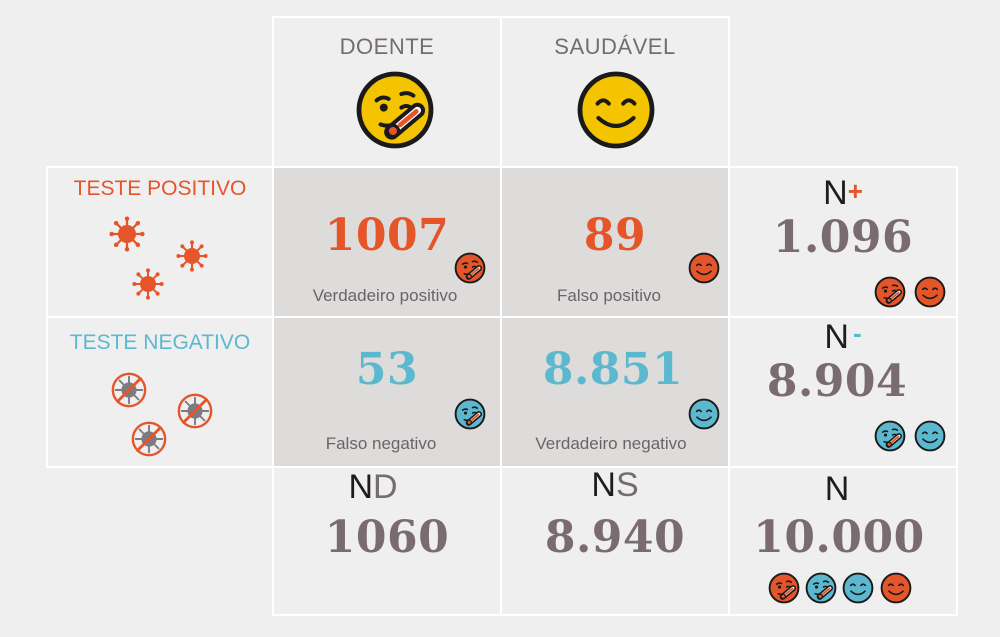 This screenshot has height=637, width=1000. What do you see at coordinates (857, 333) in the screenshot?
I see `n-minus-sign: -` at bounding box center [857, 333].